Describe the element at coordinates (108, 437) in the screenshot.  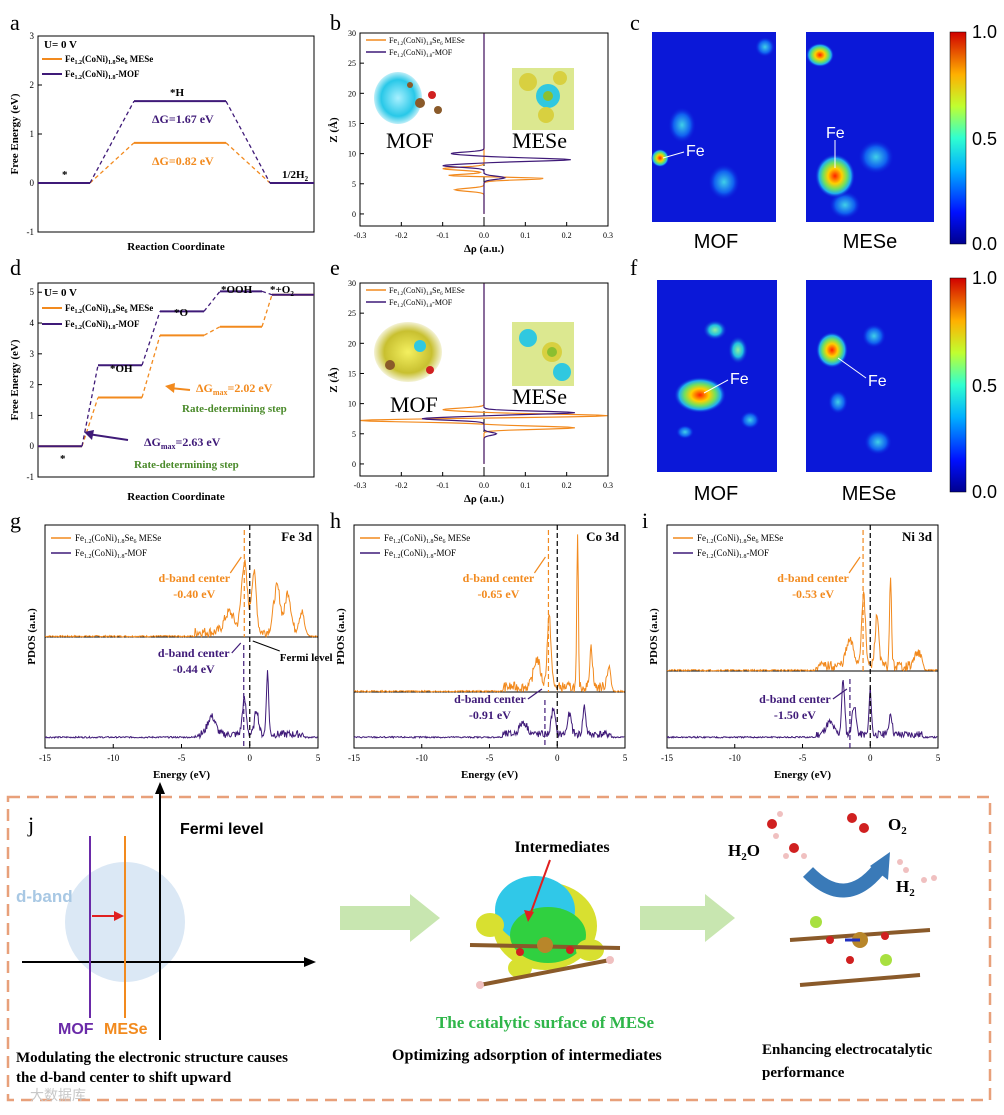
I see `arrow-mof` at that location.